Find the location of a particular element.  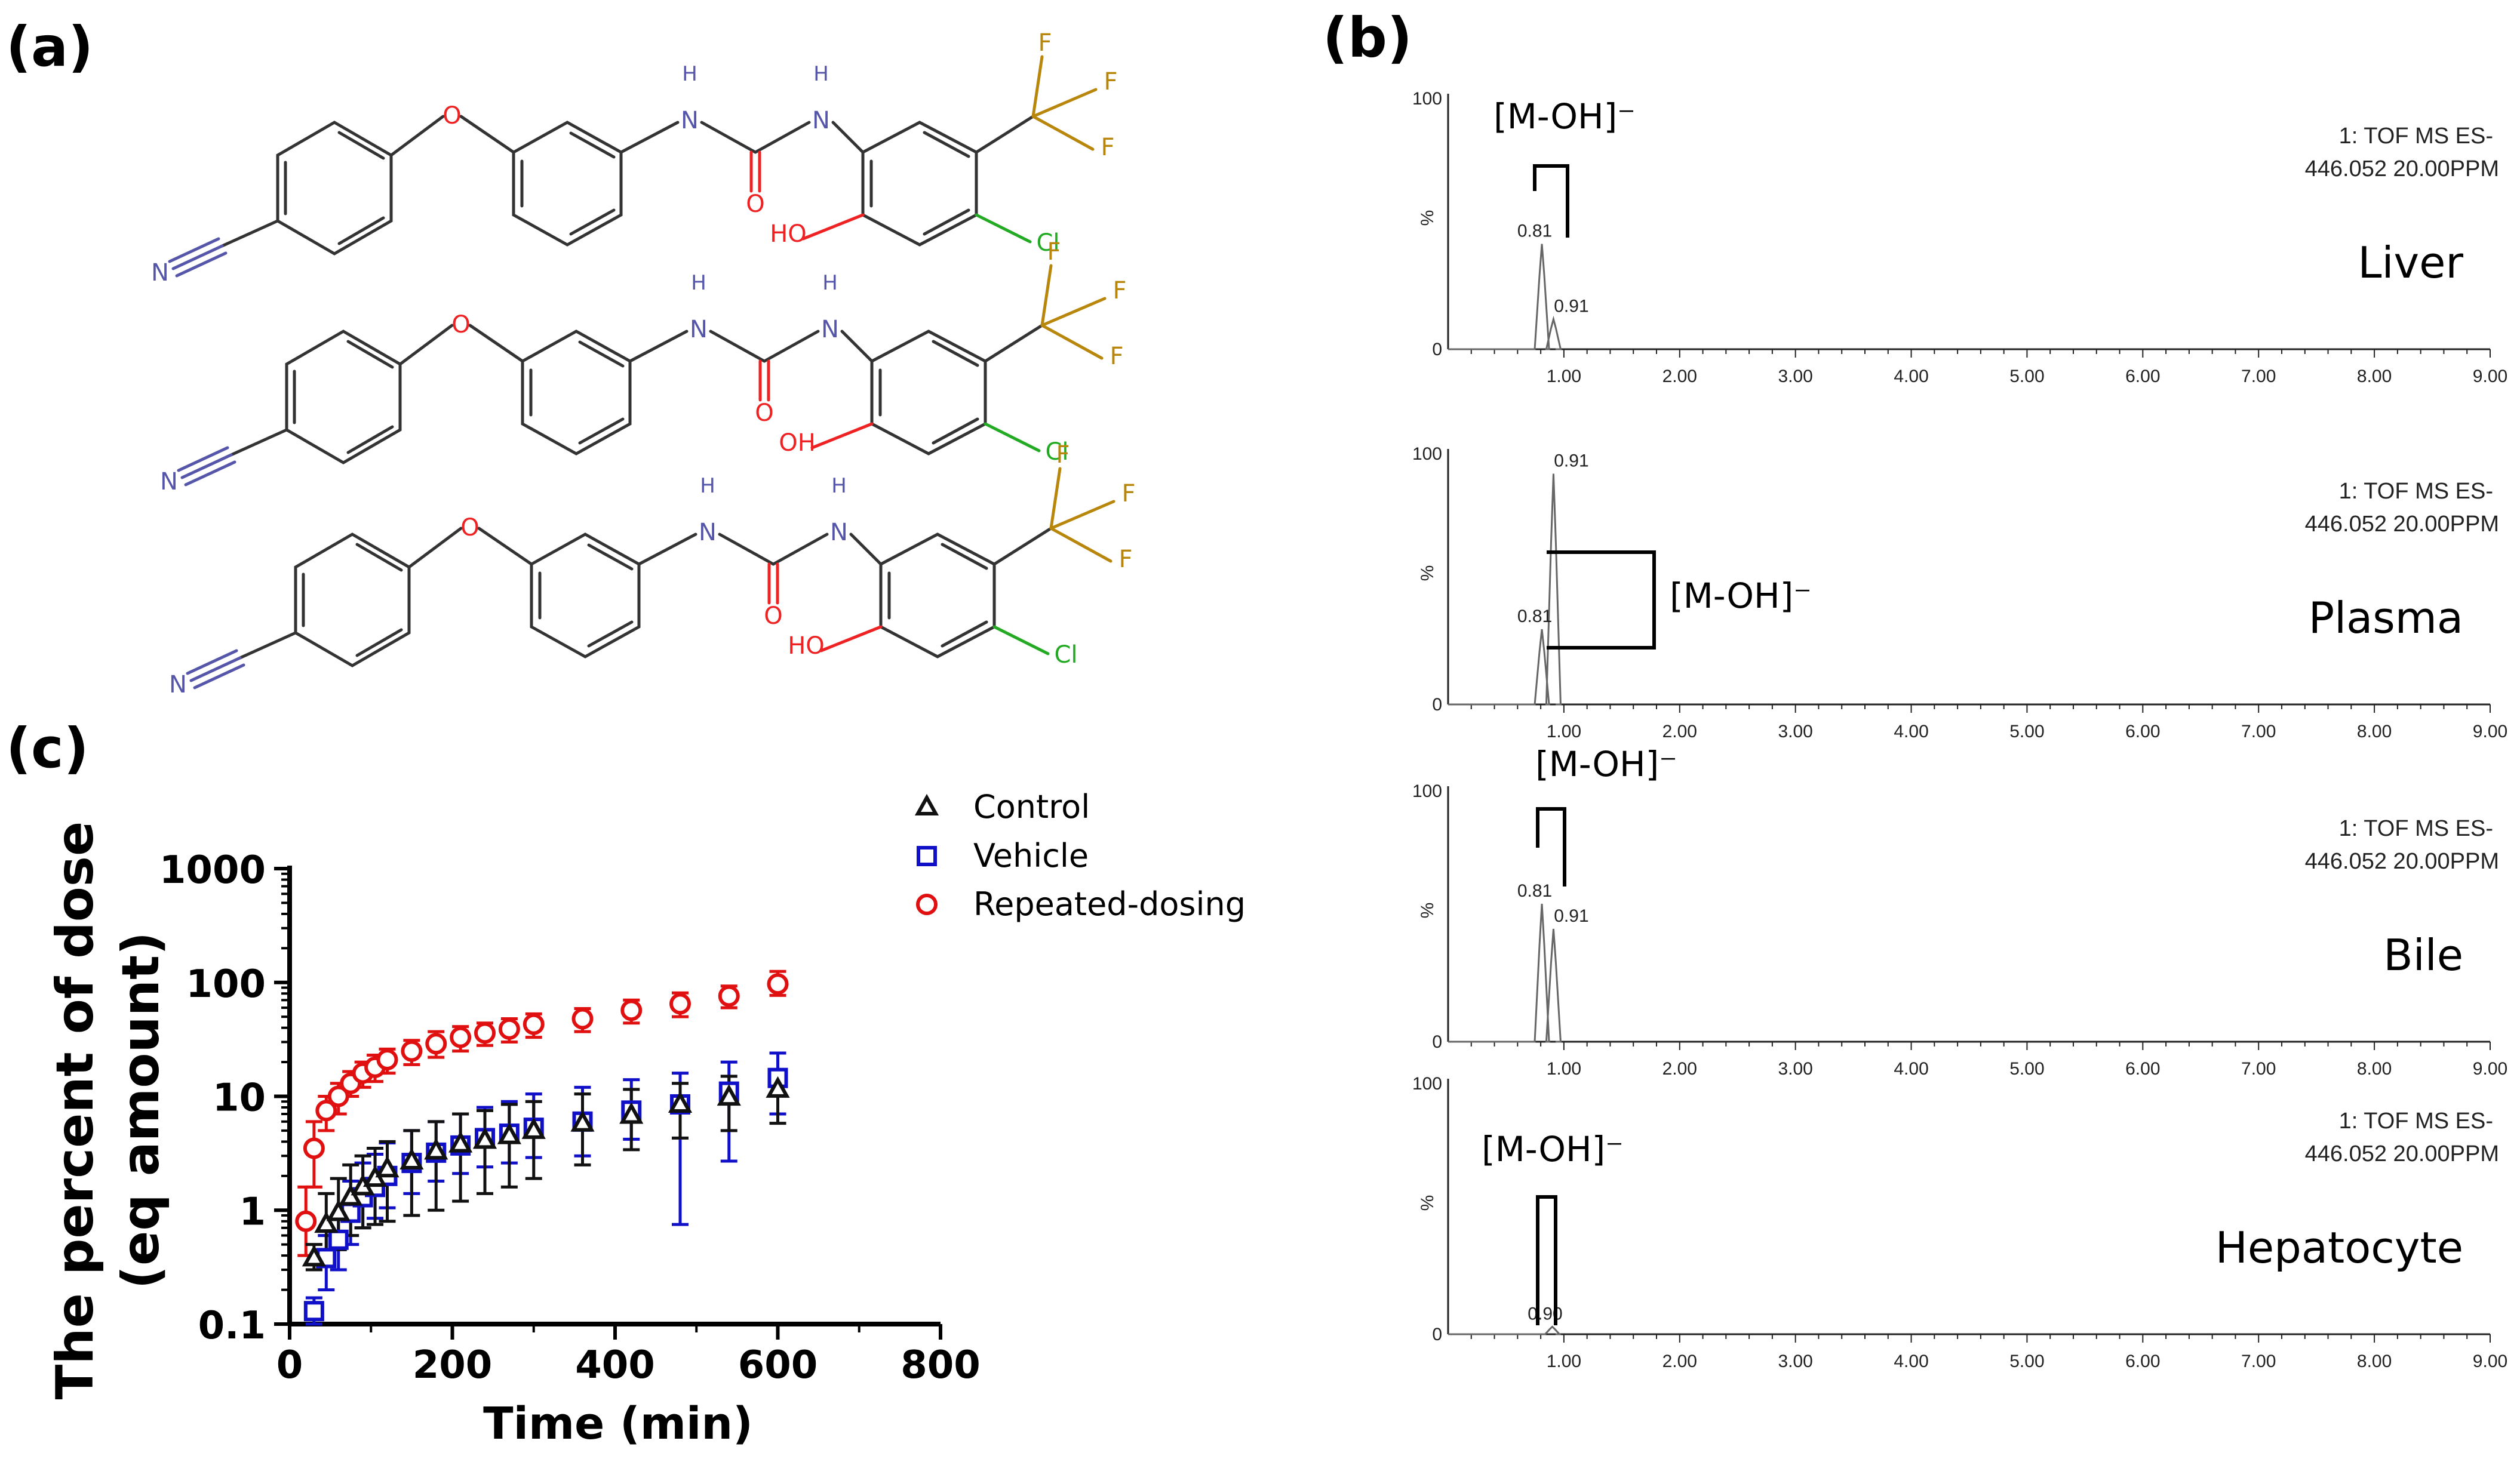

panel-label-a: (a) is located at coordinates (49, 47).